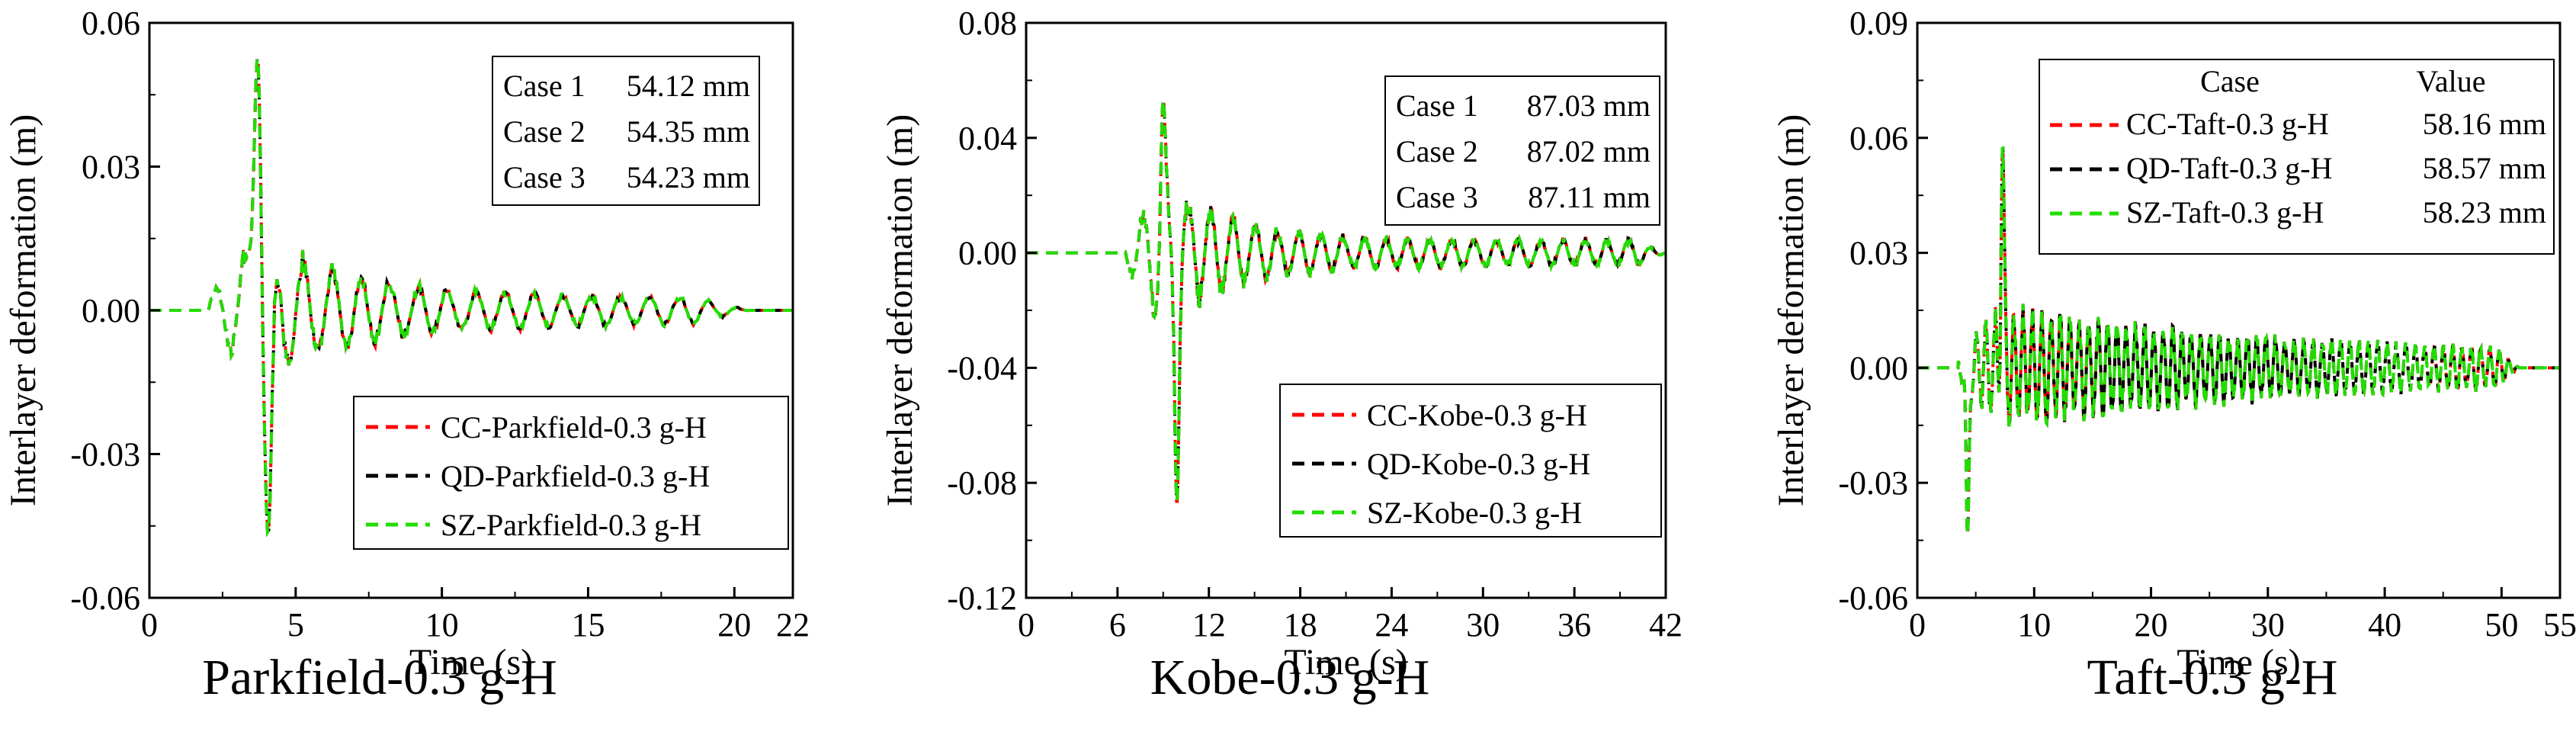 Image resolution: width=2576 pixels, height=732 pixels. What do you see at coordinates (2484, 124) in the screenshot?
I see `legend-value: 58.16 mm` at bounding box center [2484, 124].